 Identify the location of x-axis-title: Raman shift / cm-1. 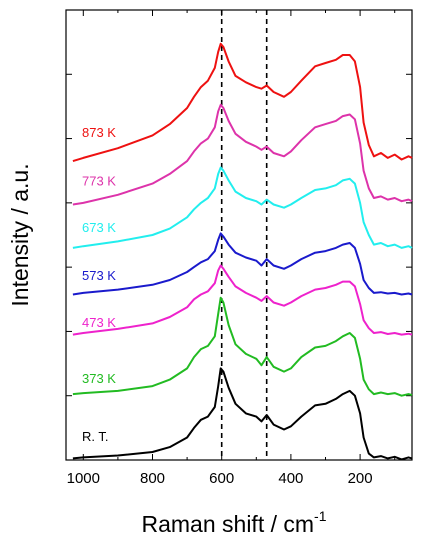
(234, 522).